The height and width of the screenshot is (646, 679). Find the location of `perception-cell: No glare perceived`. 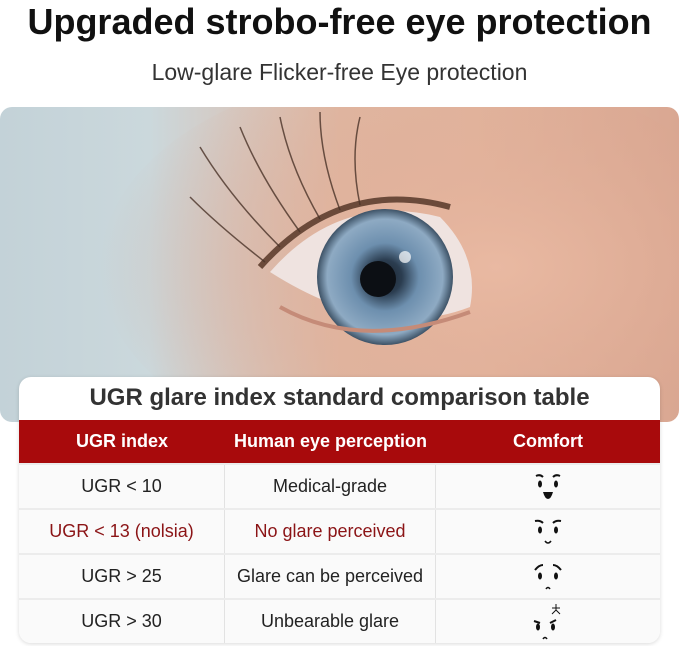

perception-cell: No glare perceived is located at coordinates (330, 531).